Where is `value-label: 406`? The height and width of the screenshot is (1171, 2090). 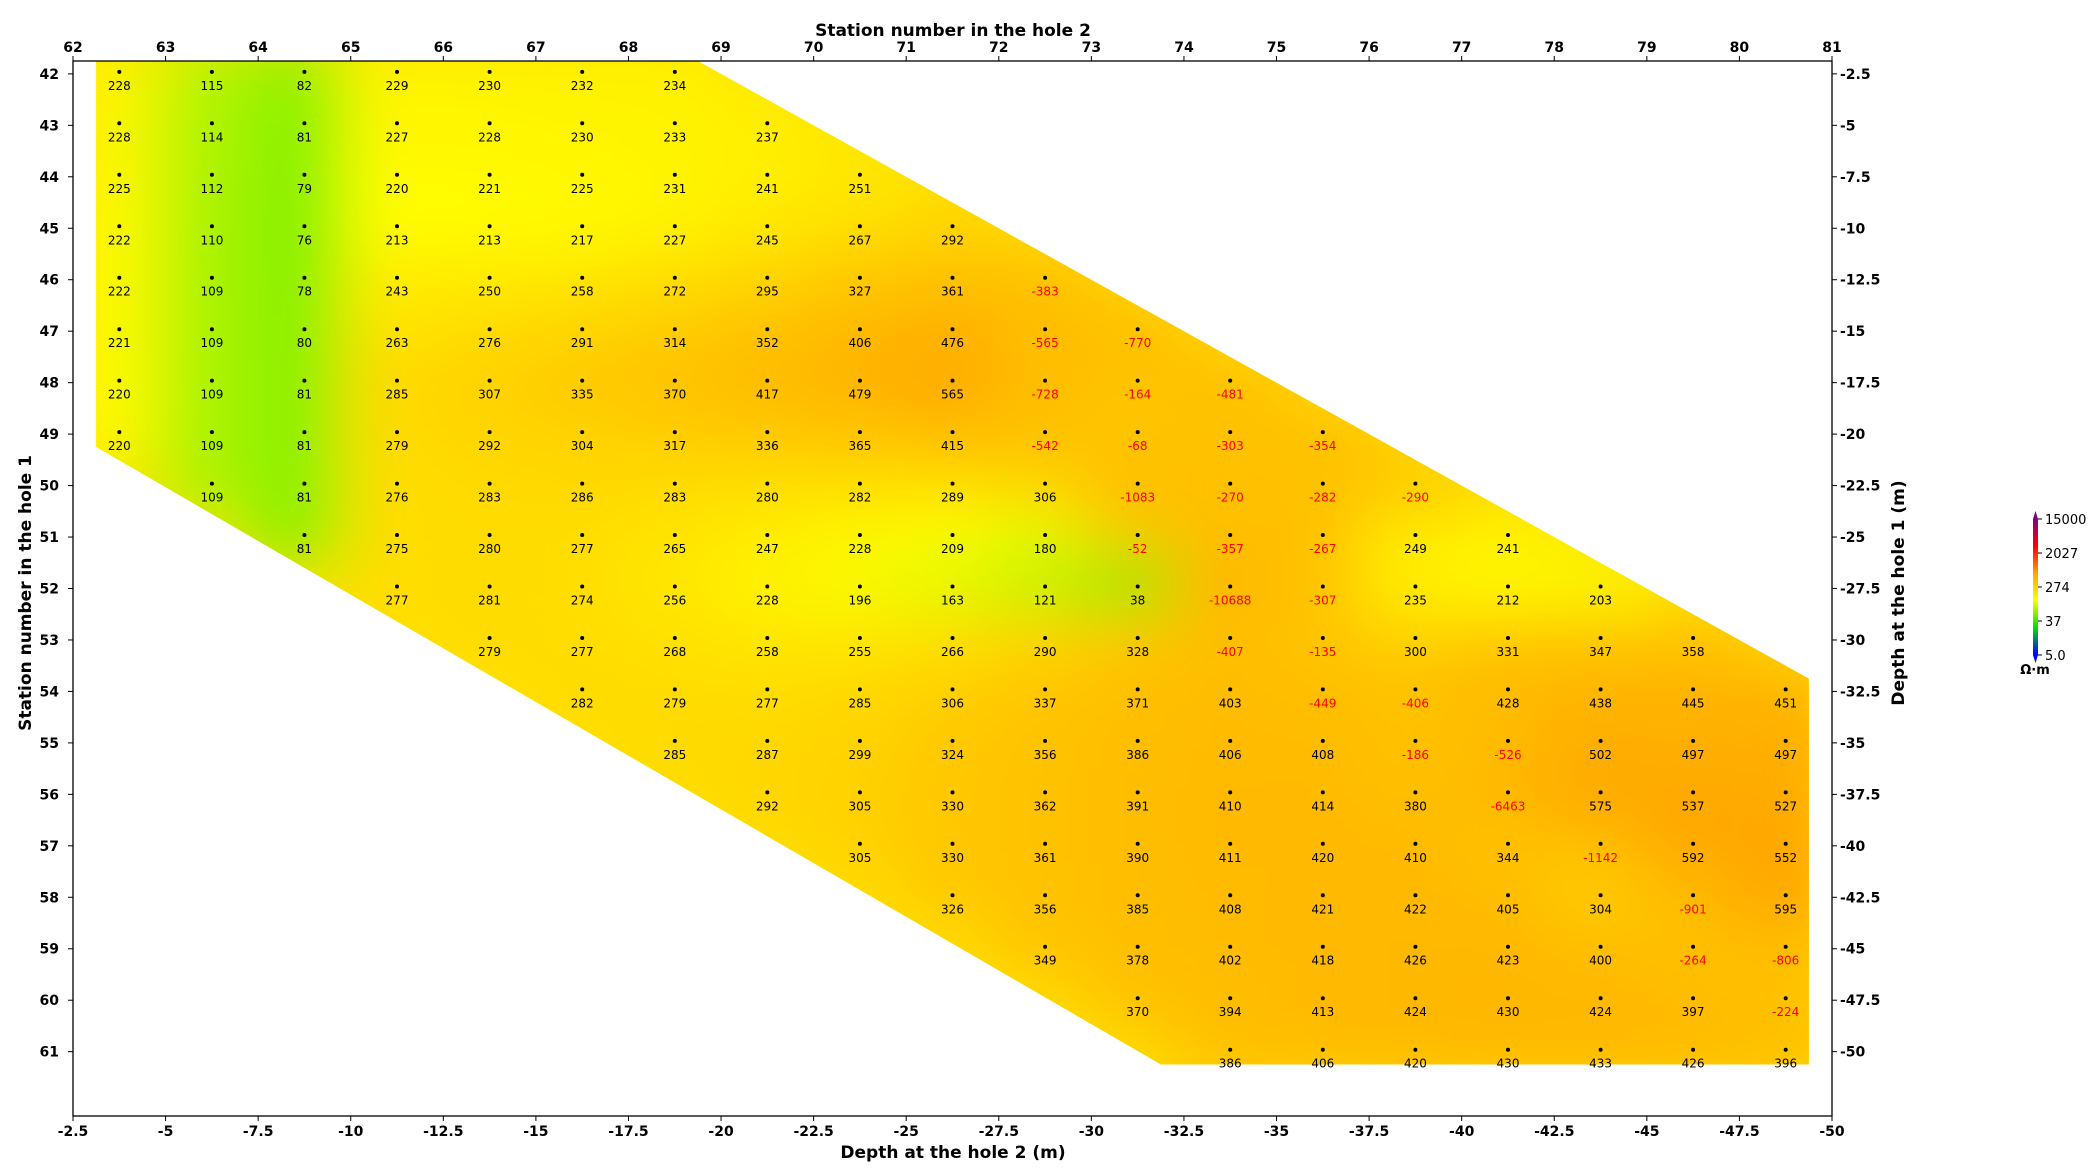 value-label: 406 is located at coordinates (859, 343).